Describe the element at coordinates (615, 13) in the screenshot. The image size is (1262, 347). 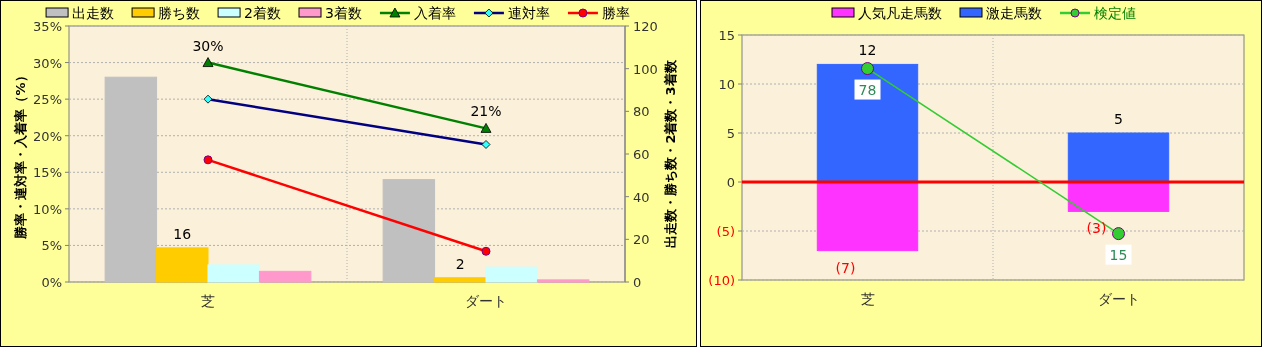
I see `legend-label: 勝率` at that location.